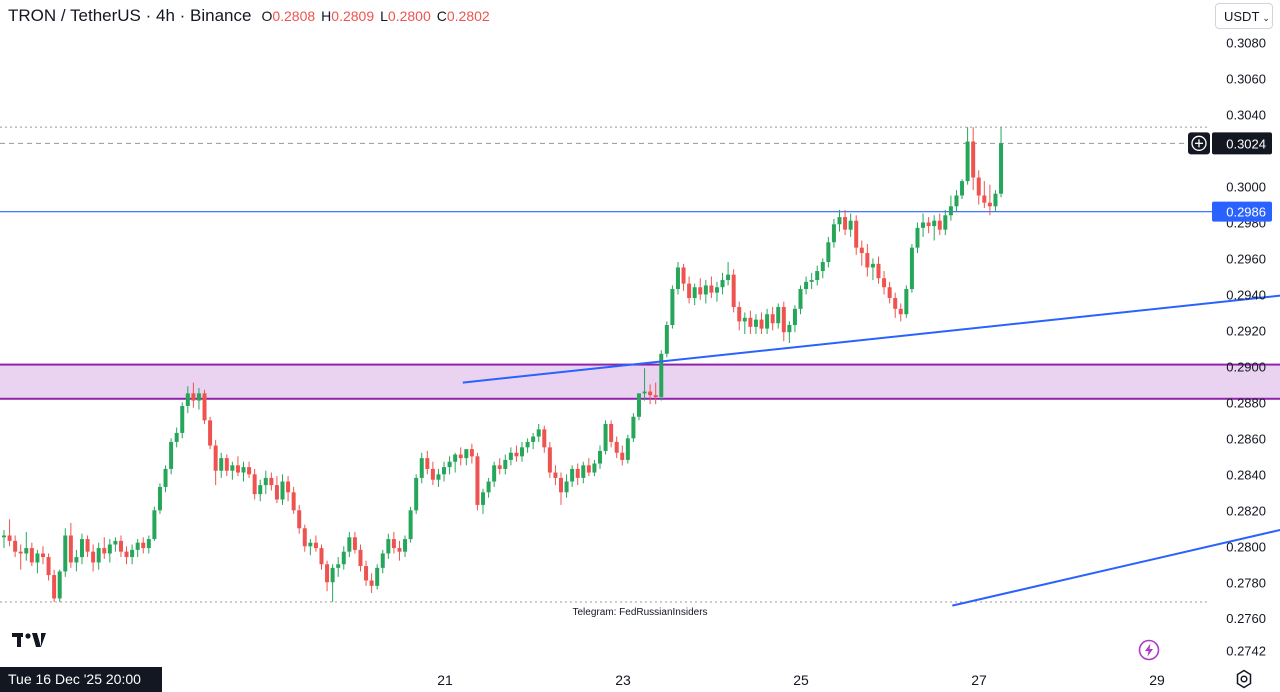  Describe the element at coordinates (1246, 618) in the screenshot. I see `price-tick-label: 0.2760` at that location.